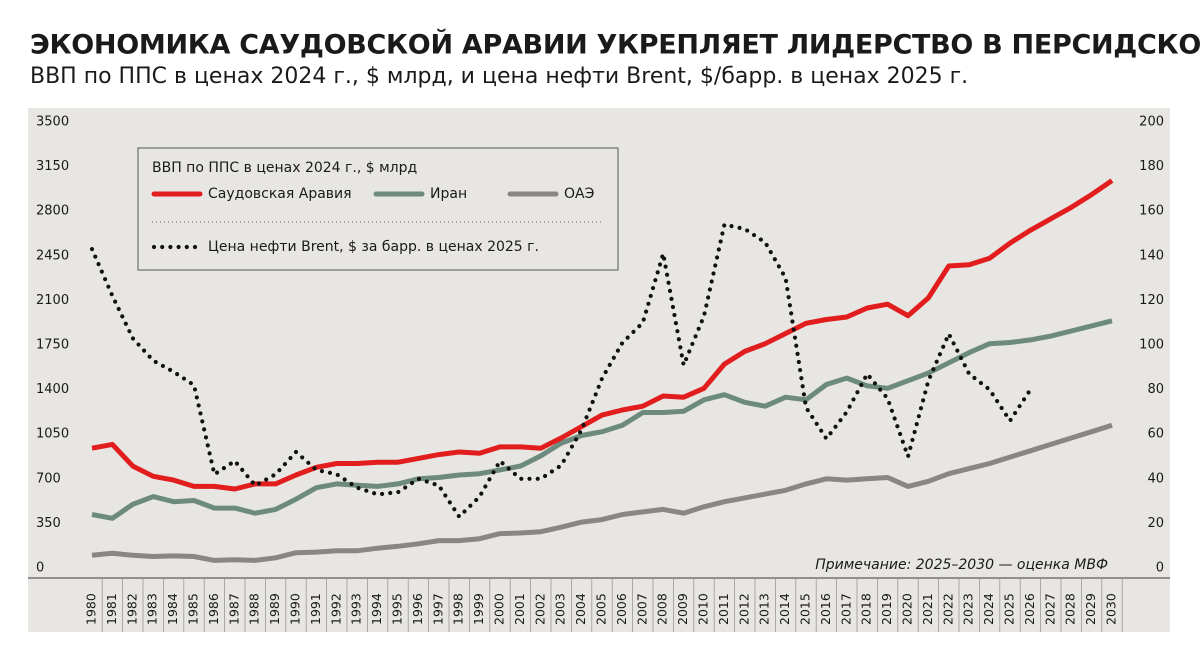  What do you see at coordinates (437, 609) in the screenshot?
I see `x-tick-label: 1997` at bounding box center [437, 609].